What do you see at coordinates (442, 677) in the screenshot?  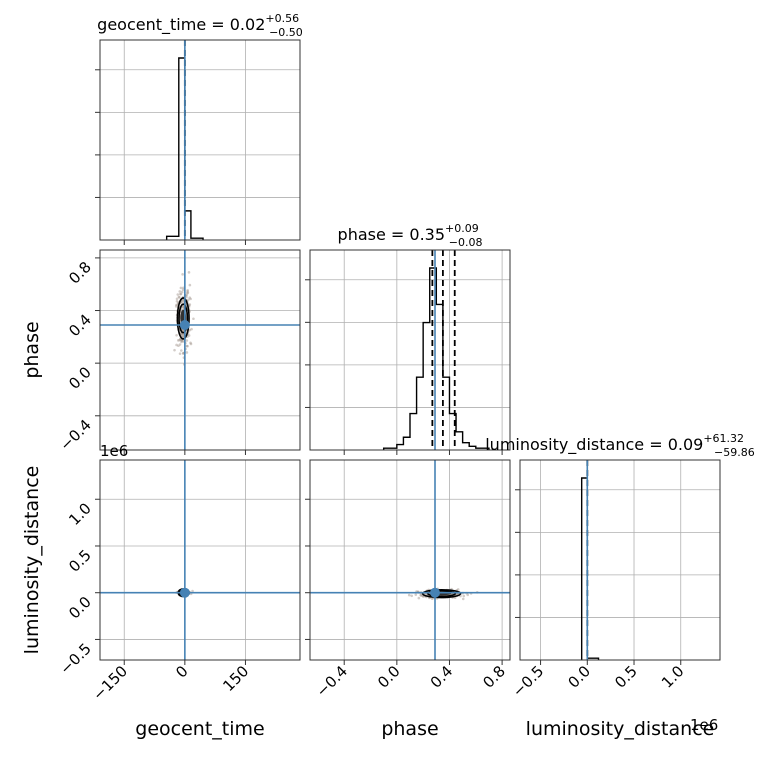 I see `x-tick-label: 0.4` at bounding box center [442, 677].